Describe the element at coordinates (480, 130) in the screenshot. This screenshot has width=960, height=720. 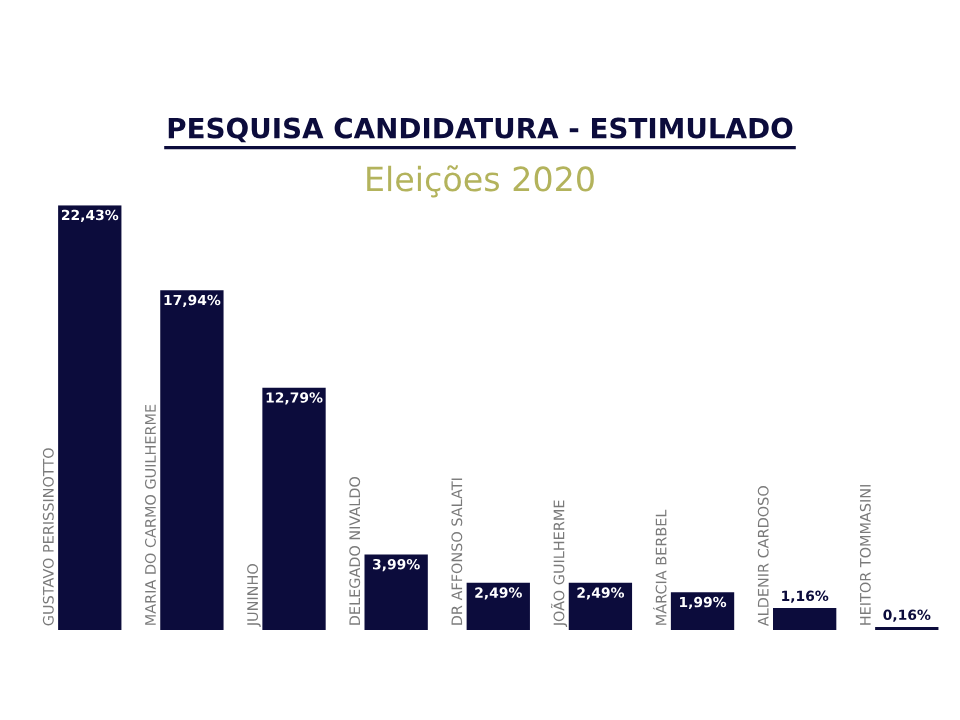
I see `chart-title: PESQUISA CANDIDATURA - ESTIMULADO` at that location.